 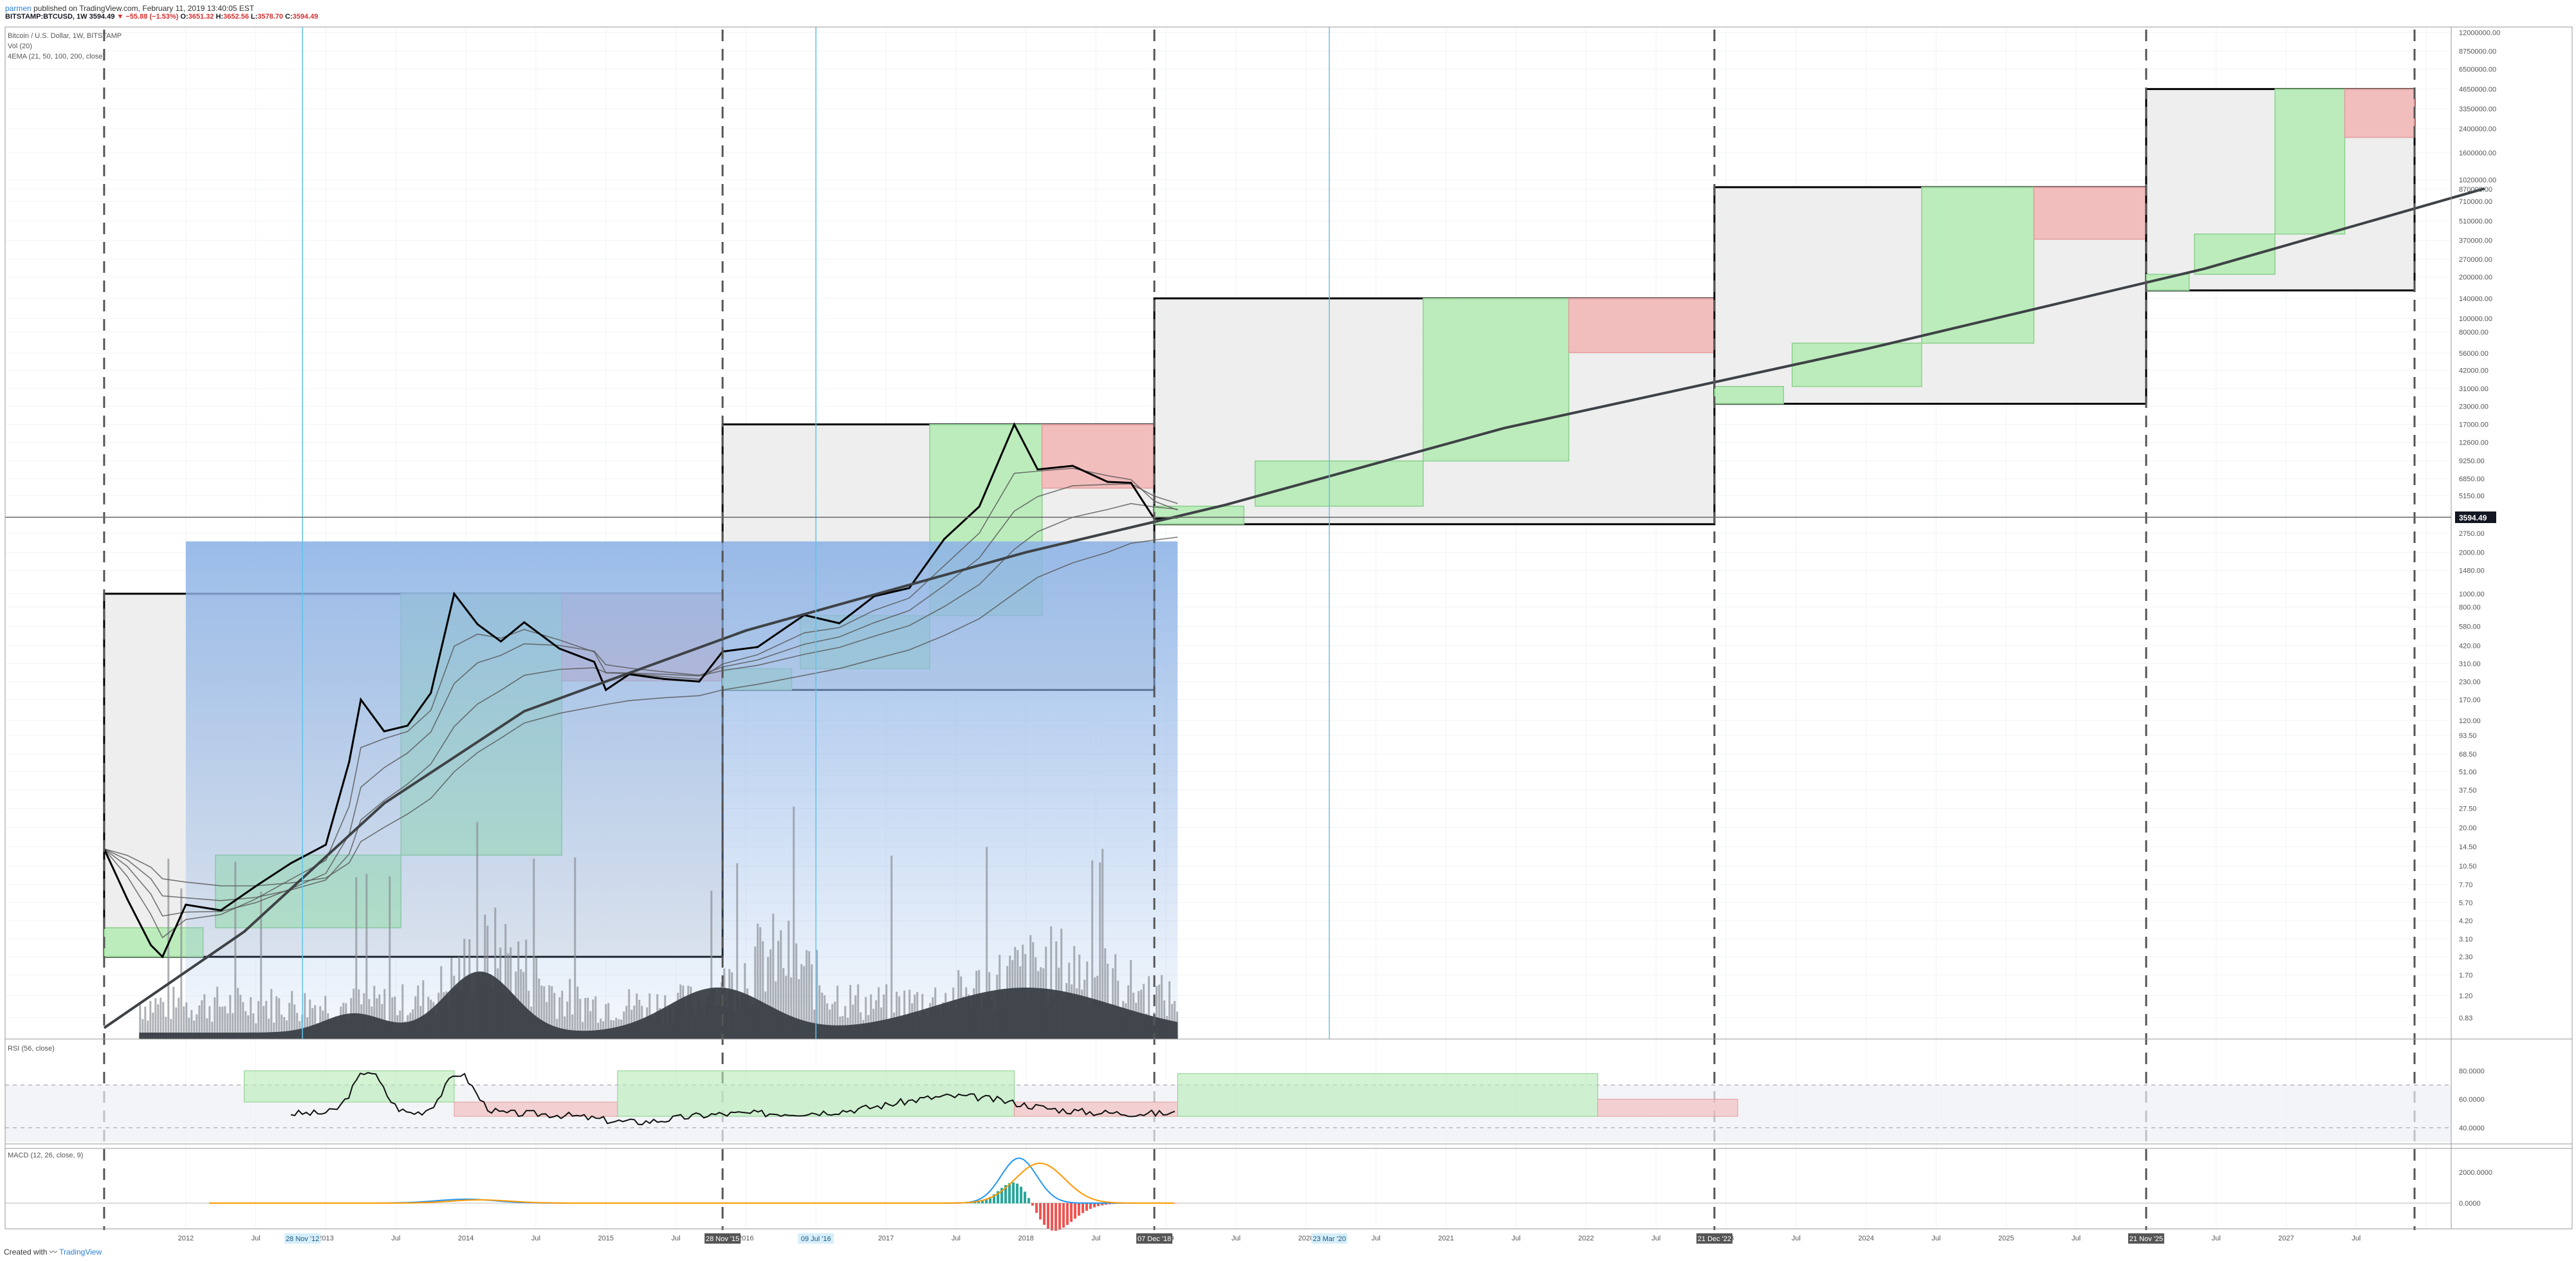 I want to click on time-axis-label: Jul, so click(x=2076, y=1238).